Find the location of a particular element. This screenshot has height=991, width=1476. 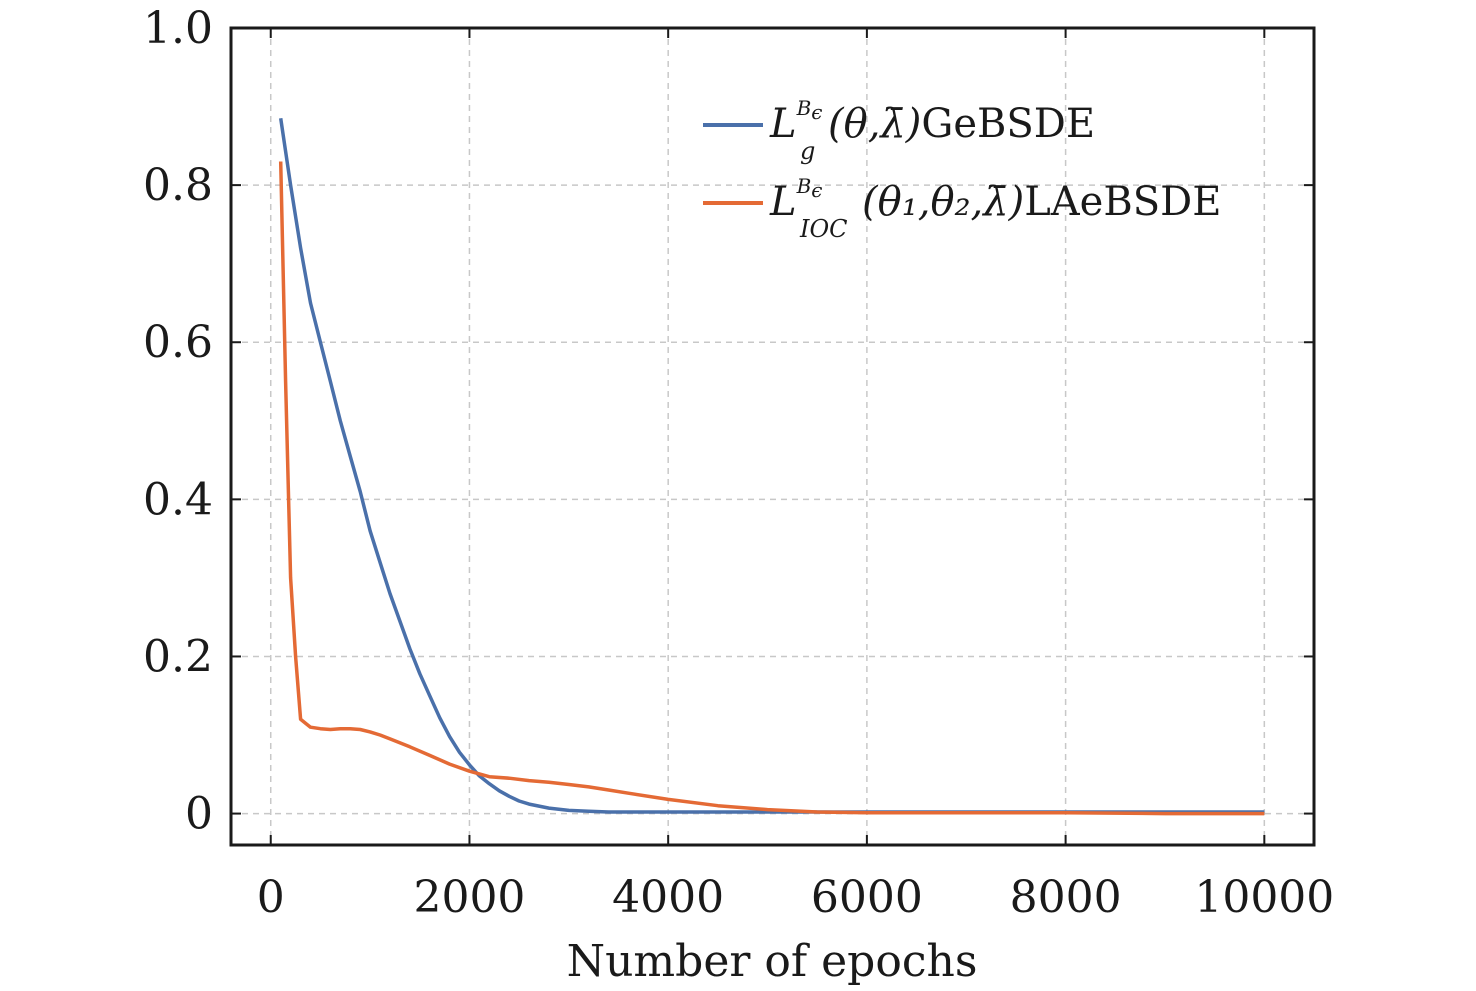

legend-arguments: (θ₁,θ₂,λ̄) is located at coordinates (943, 202).